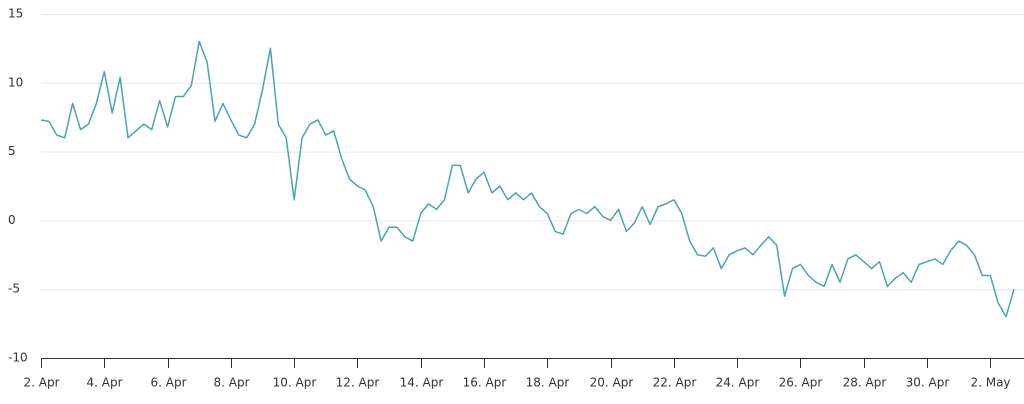 This screenshot has width=1024, height=404. What do you see at coordinates (14, 289) in the screenshot?
I see `y-tick-label: -5` at bounding box center [14, 289].